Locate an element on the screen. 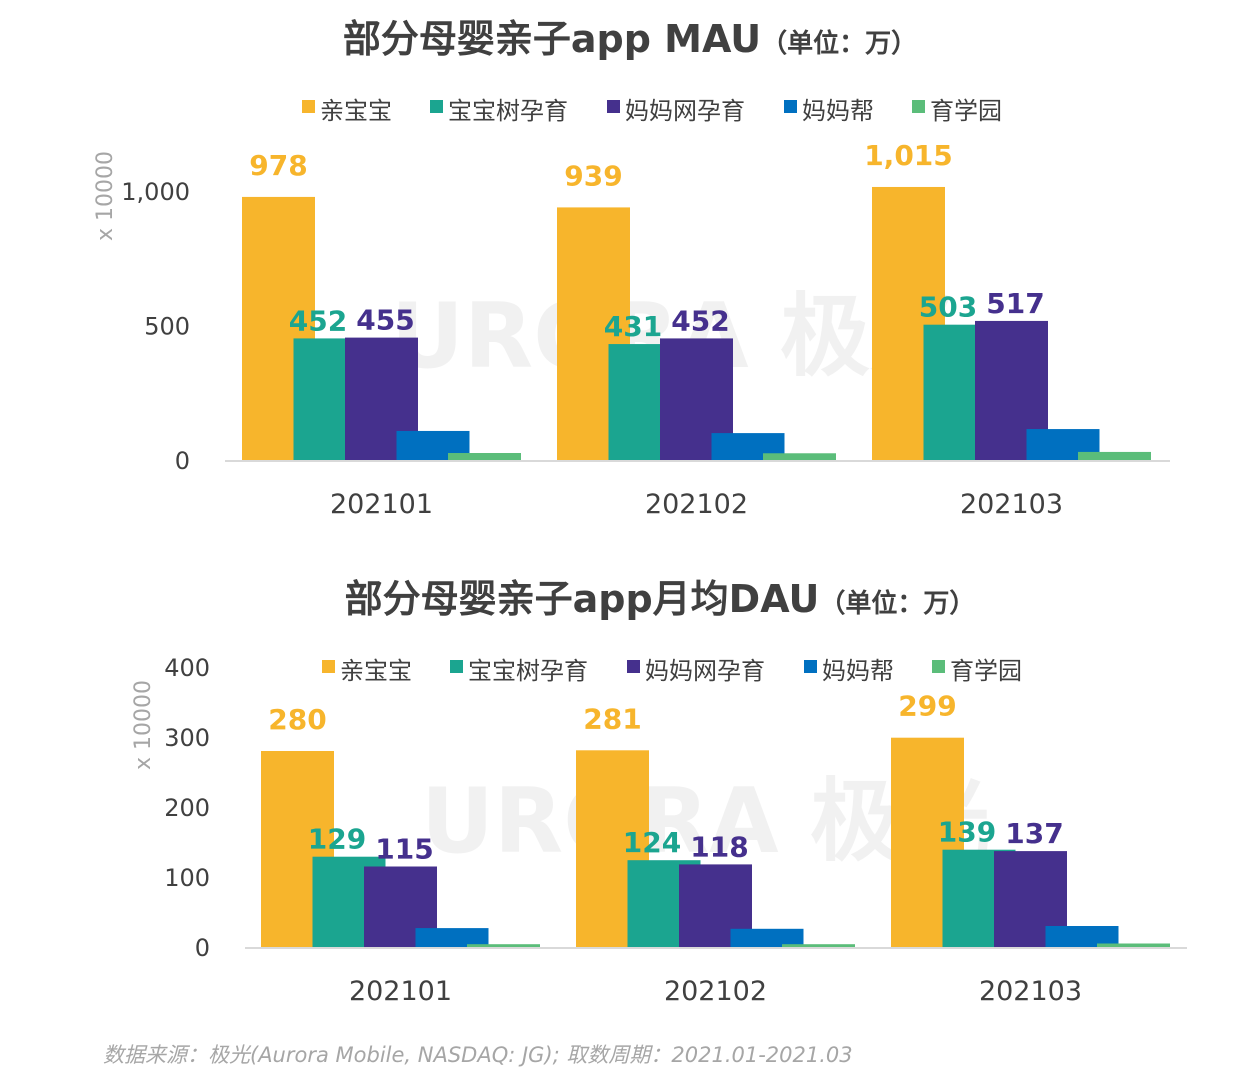  y-tick-label: 200 is located at coordinates (187, 808).